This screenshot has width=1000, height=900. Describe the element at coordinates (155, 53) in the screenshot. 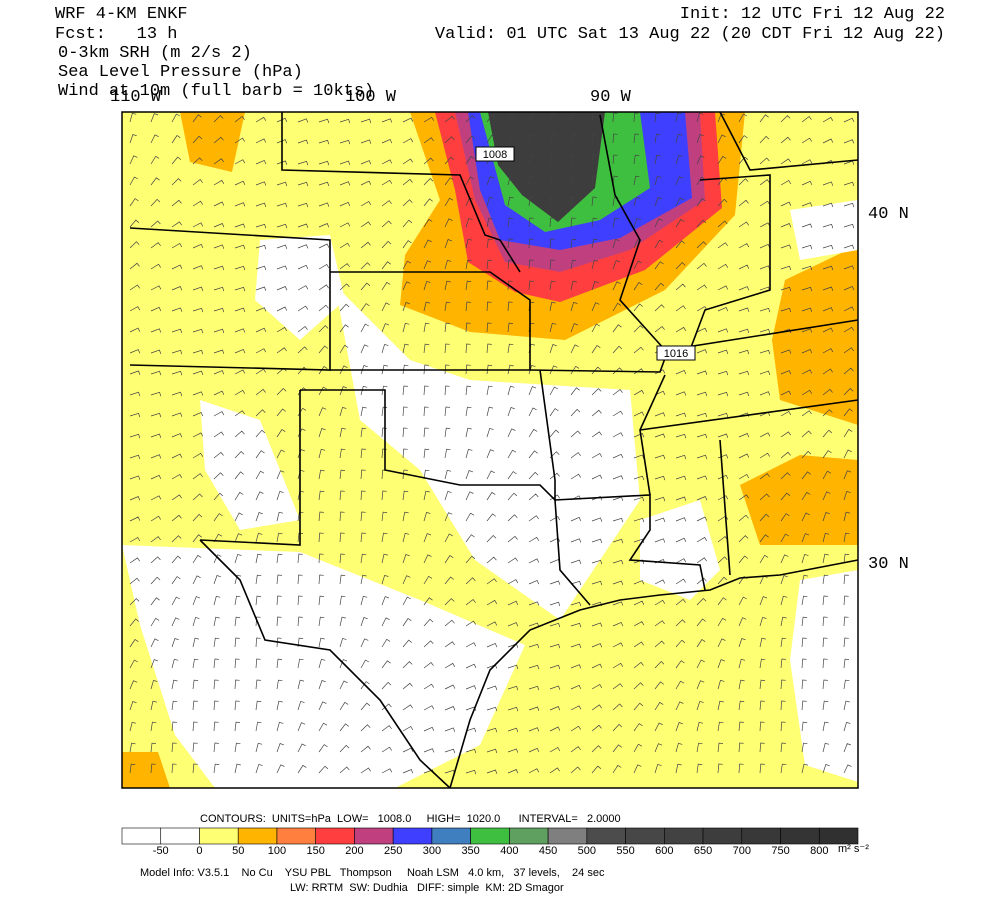

I see `field-label: 0-3km SRH (m 2/s 2)` at that location.